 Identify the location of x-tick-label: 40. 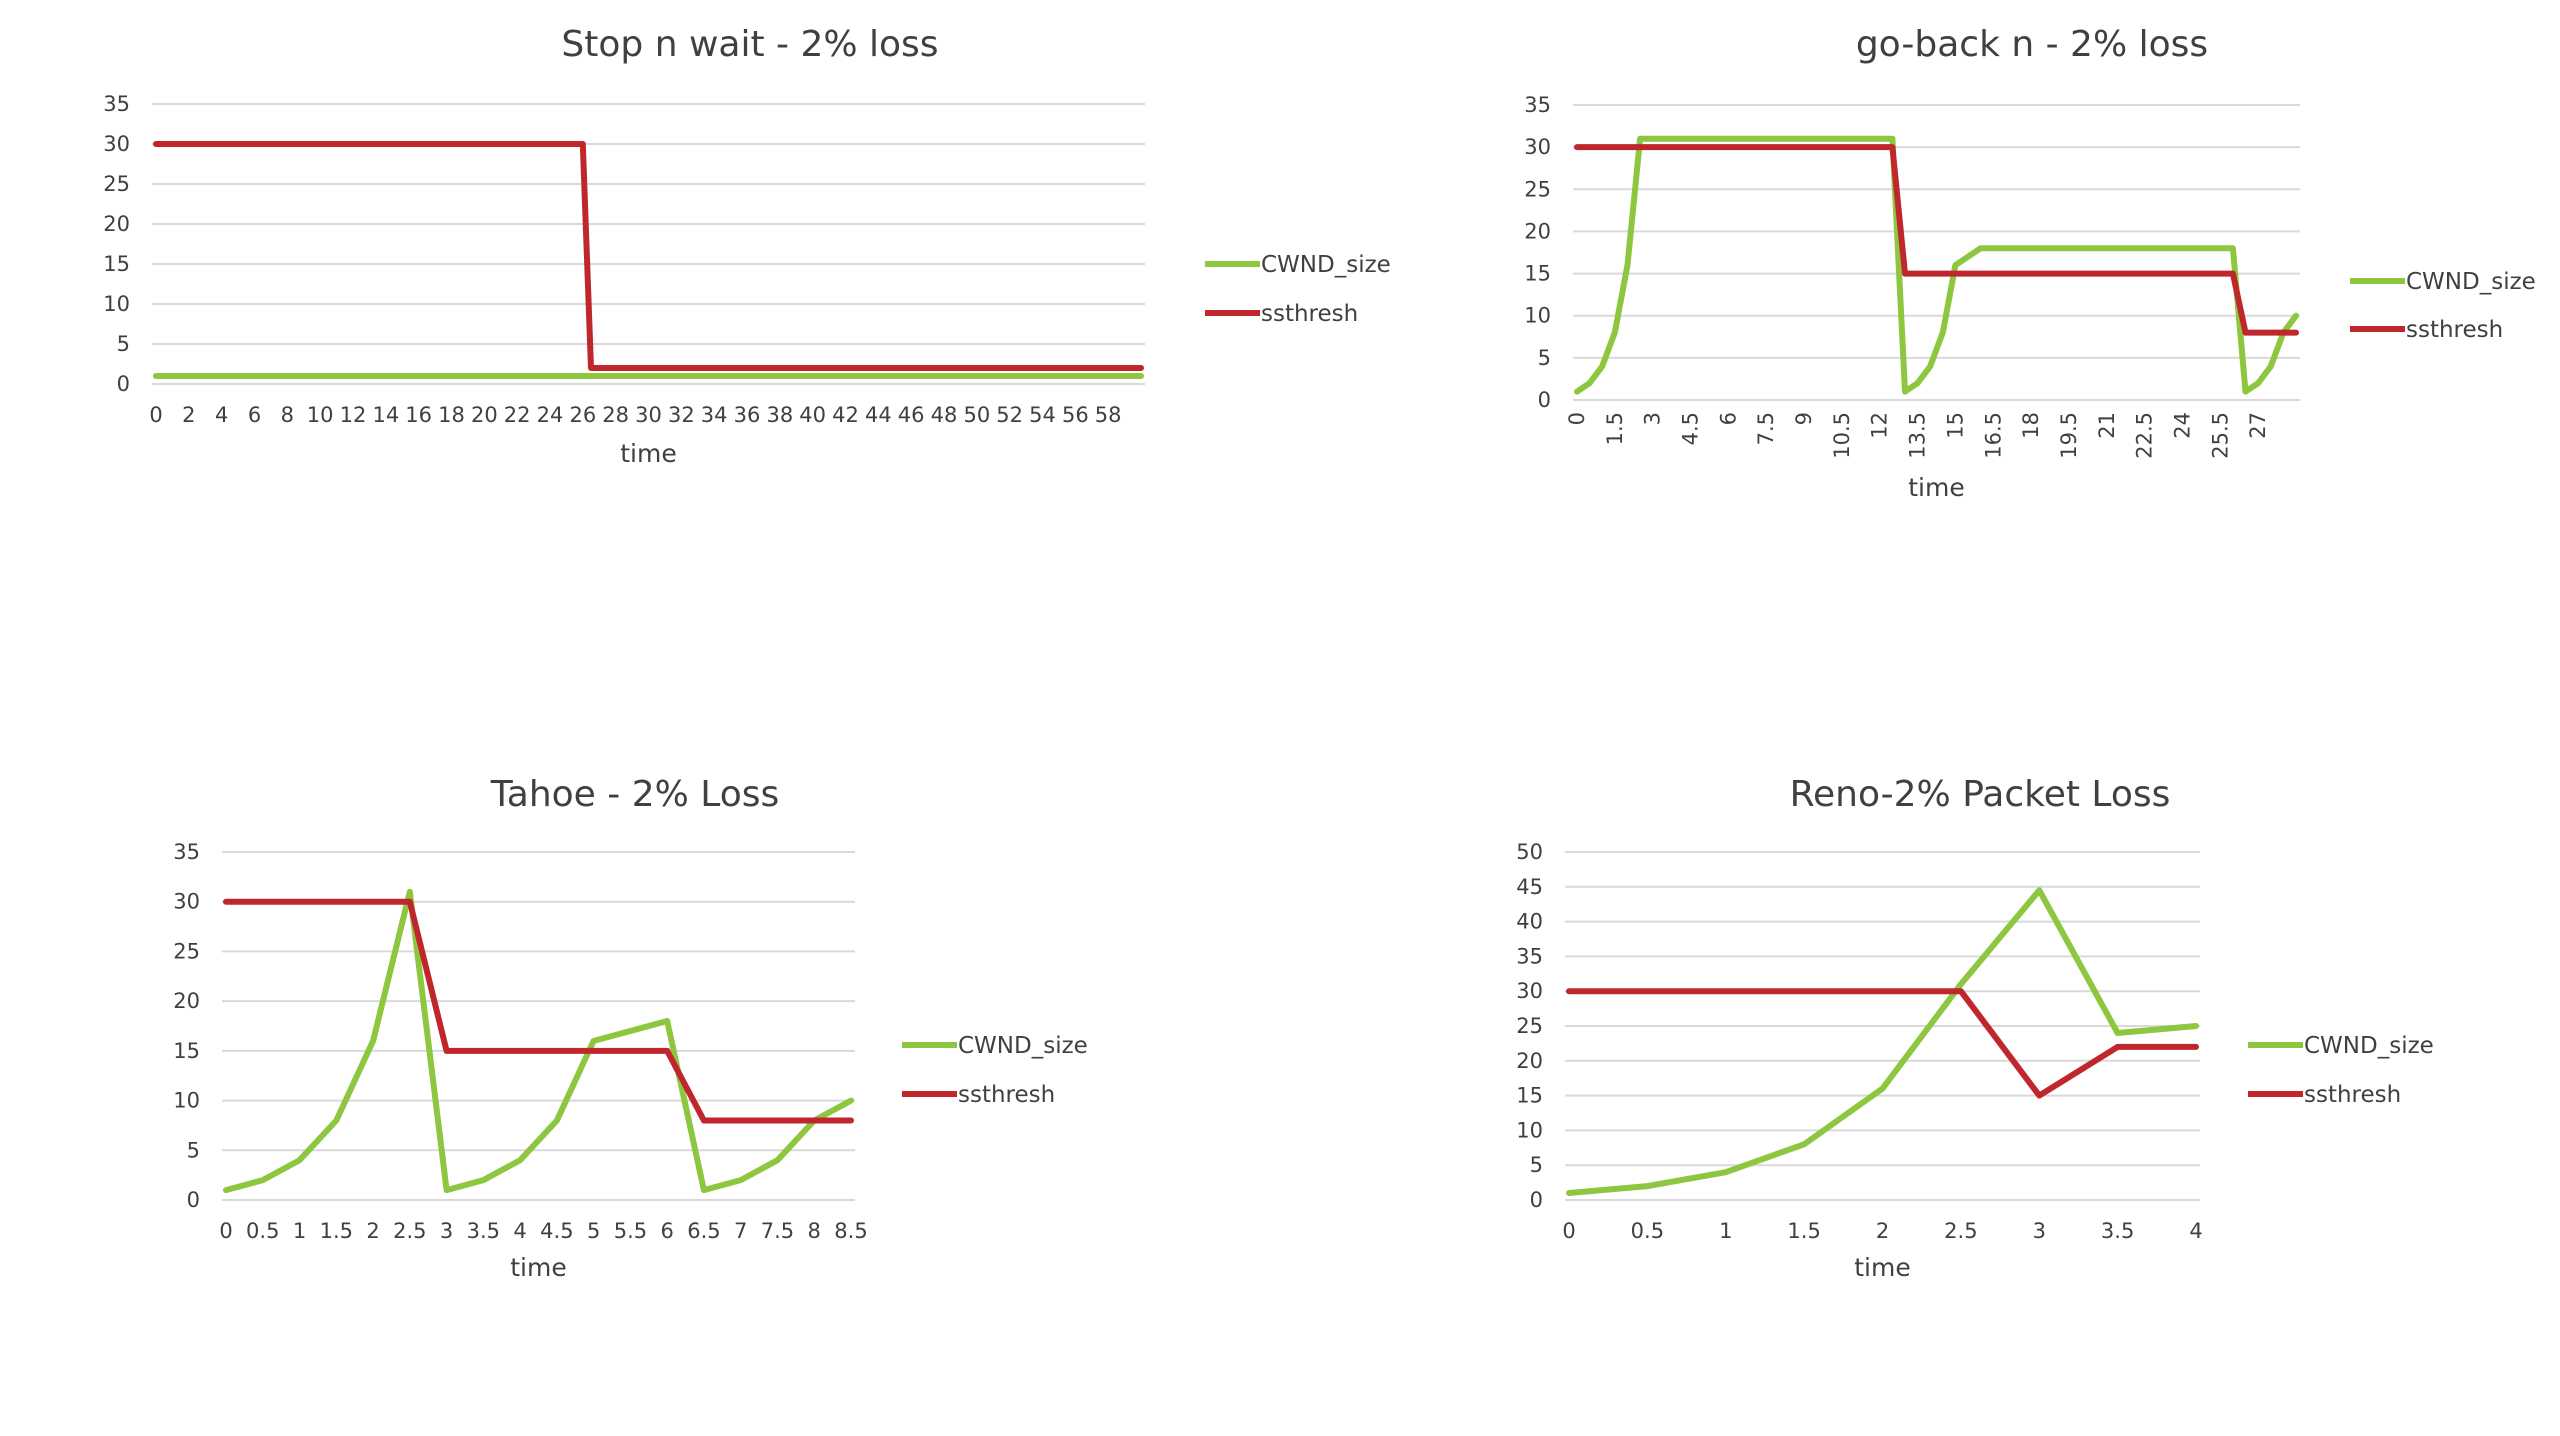
(812, 415).